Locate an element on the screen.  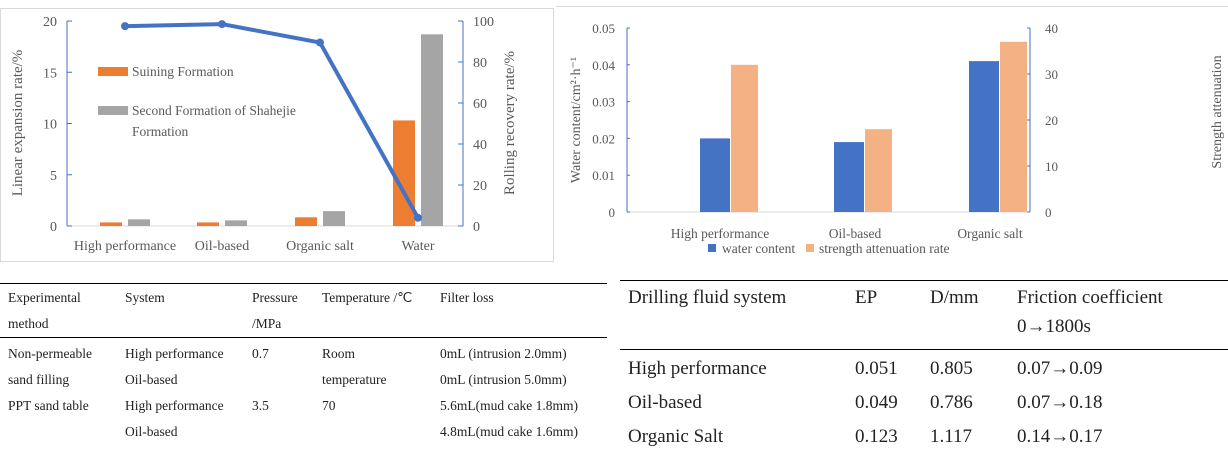
table2-cell: 0.123 is located at coordinates (876, 436).